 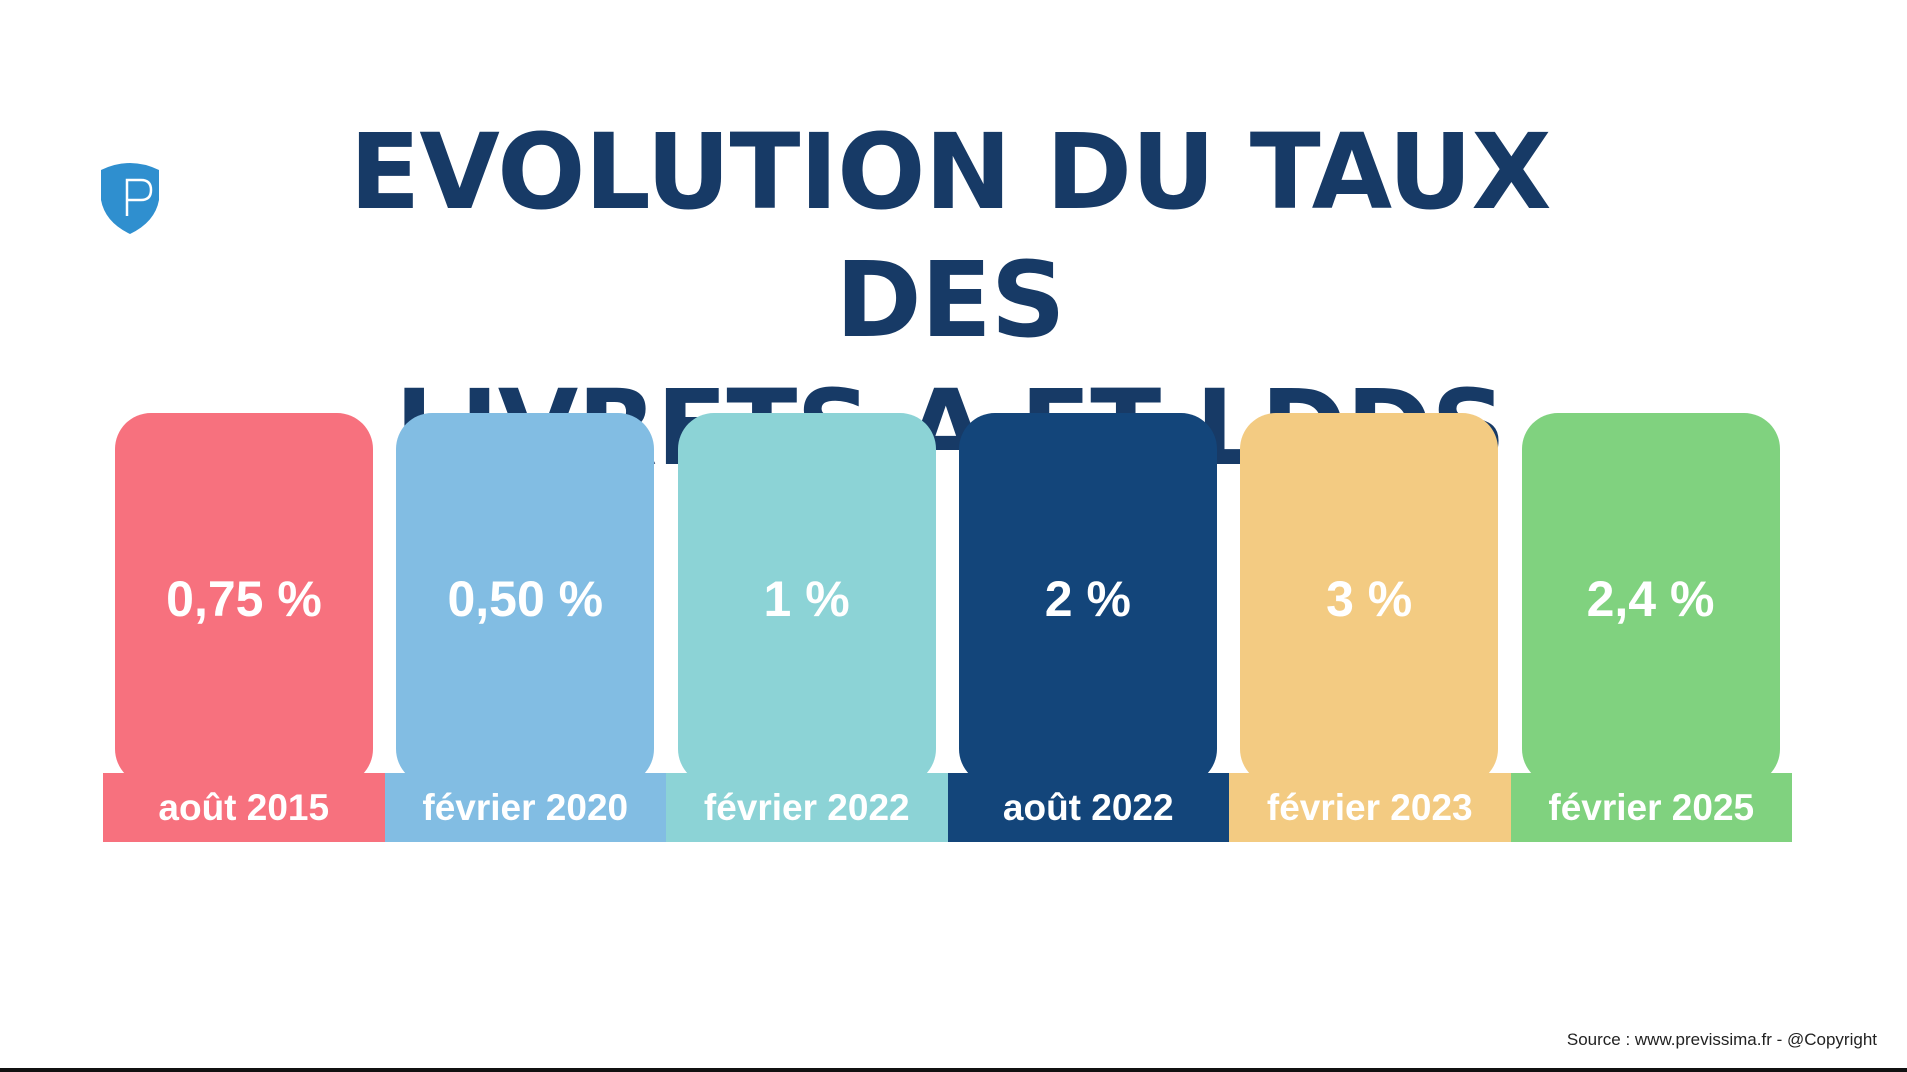 I want to click on shield-logo-icon, so click(x=130, y=198).